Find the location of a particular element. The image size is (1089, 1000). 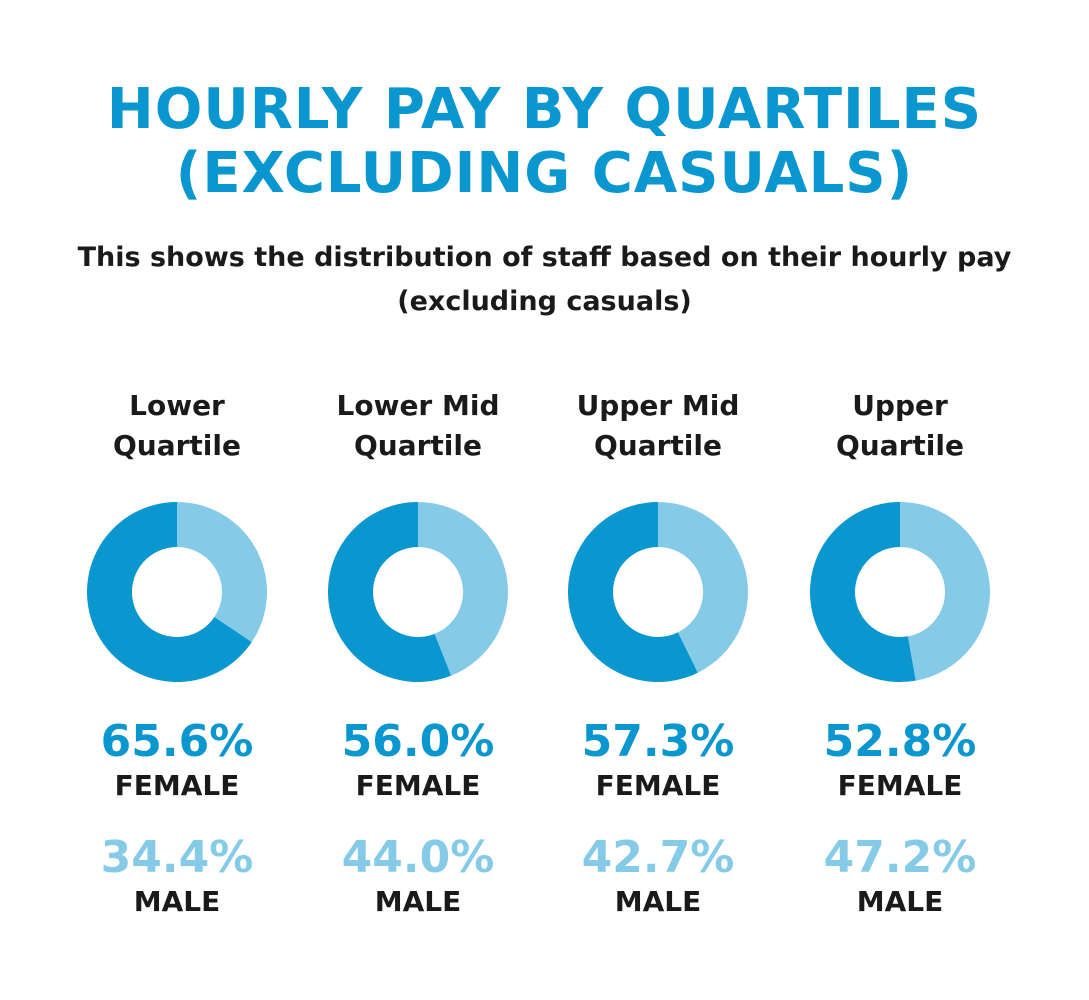

quartile-label-line-1: Lower Mid is located at coordinates (418, 405).